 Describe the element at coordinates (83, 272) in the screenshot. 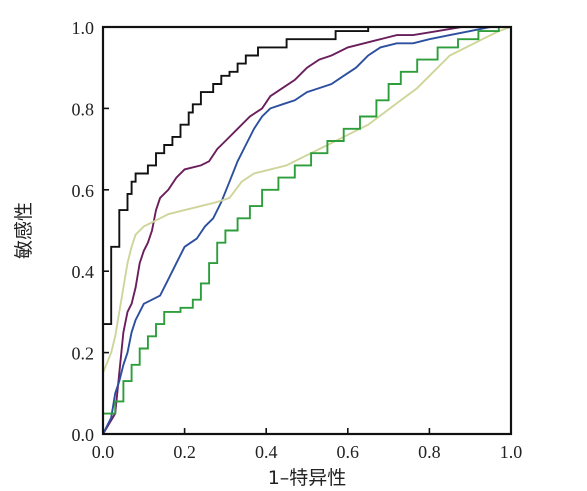

I see `y-tick-label: 0.4` at that location.